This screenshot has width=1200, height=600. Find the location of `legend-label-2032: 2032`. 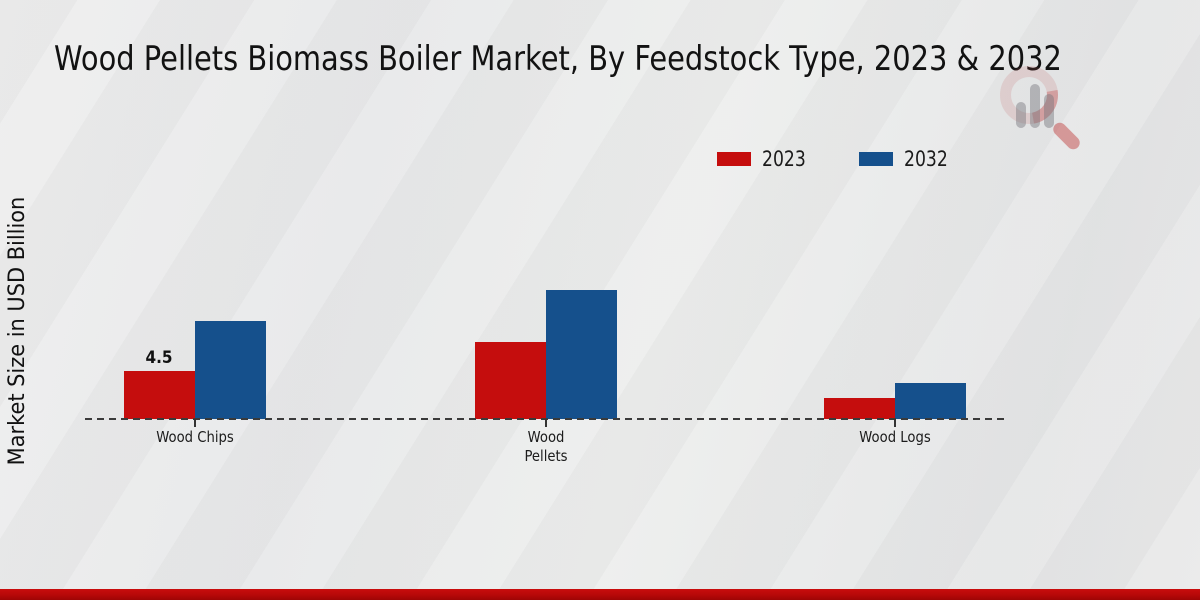

legend-label-2032: 2032 is located at coordinates (926, 159).